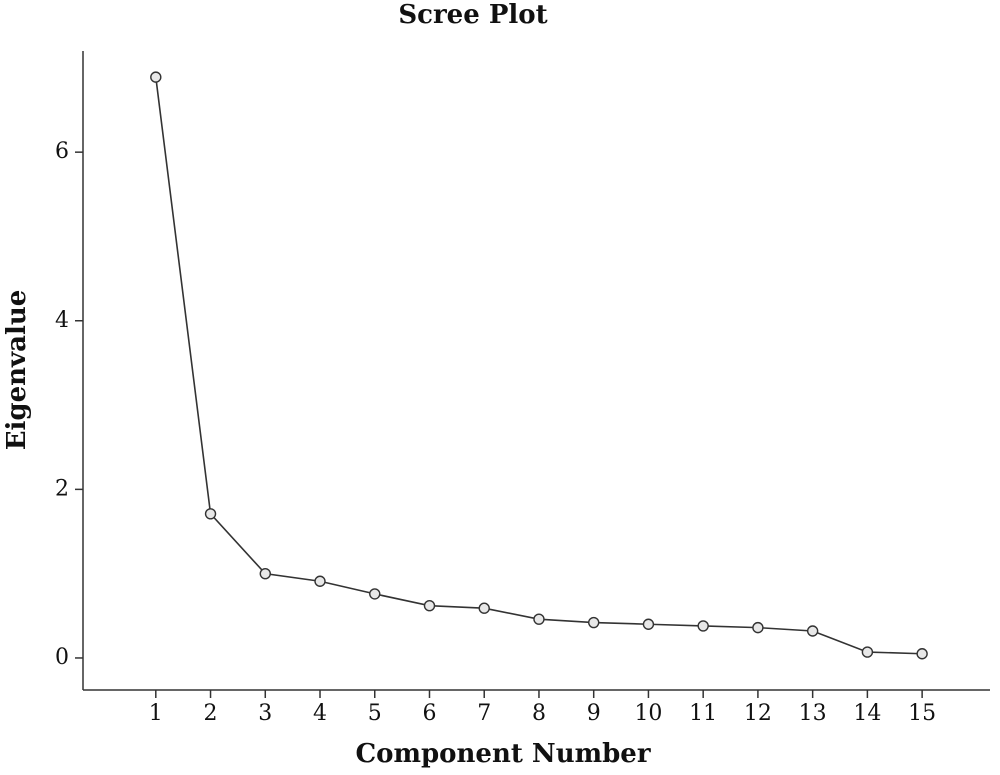 Image resolution: width=1000 pixels, height=775 pixels. Describe the element at coordinates (484, 713) in the screenshot. I see `x-tick-label: 7` at that location.